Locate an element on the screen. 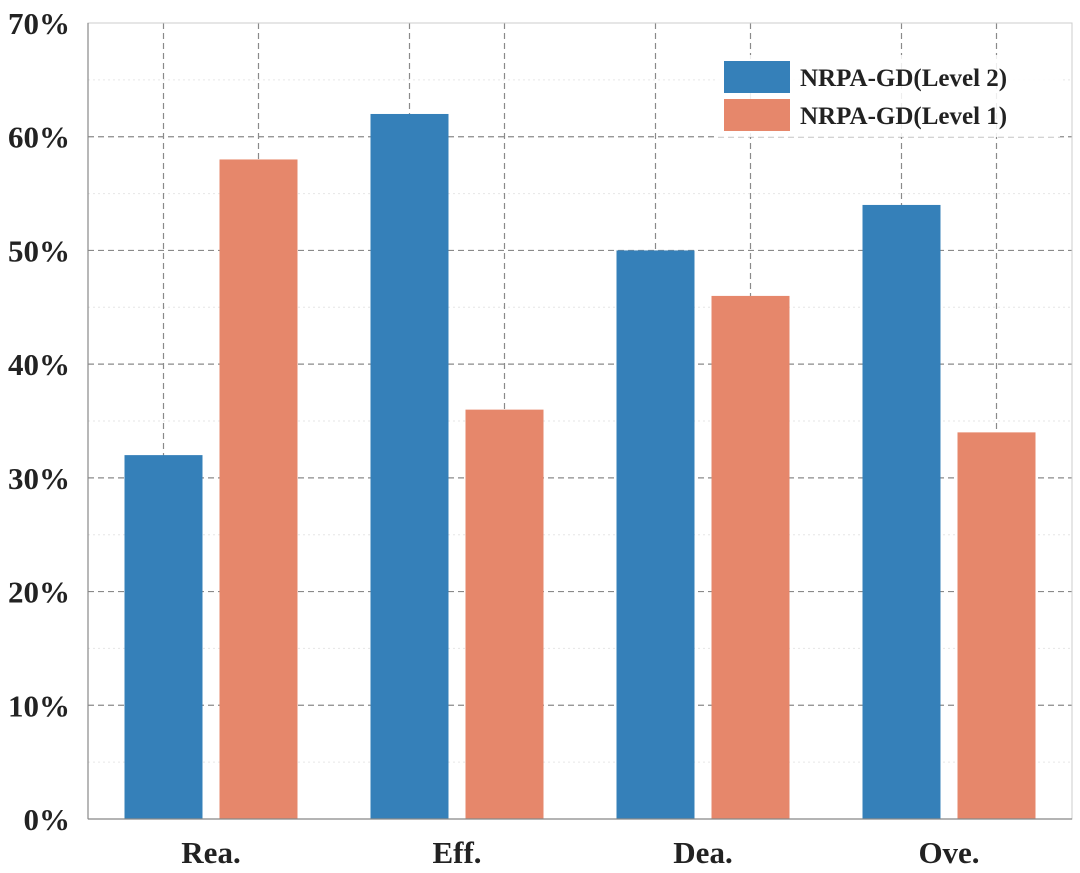  x-axis-ticks: Rea. Eff. Dea. Ove. is located at coordinates (580, 852).